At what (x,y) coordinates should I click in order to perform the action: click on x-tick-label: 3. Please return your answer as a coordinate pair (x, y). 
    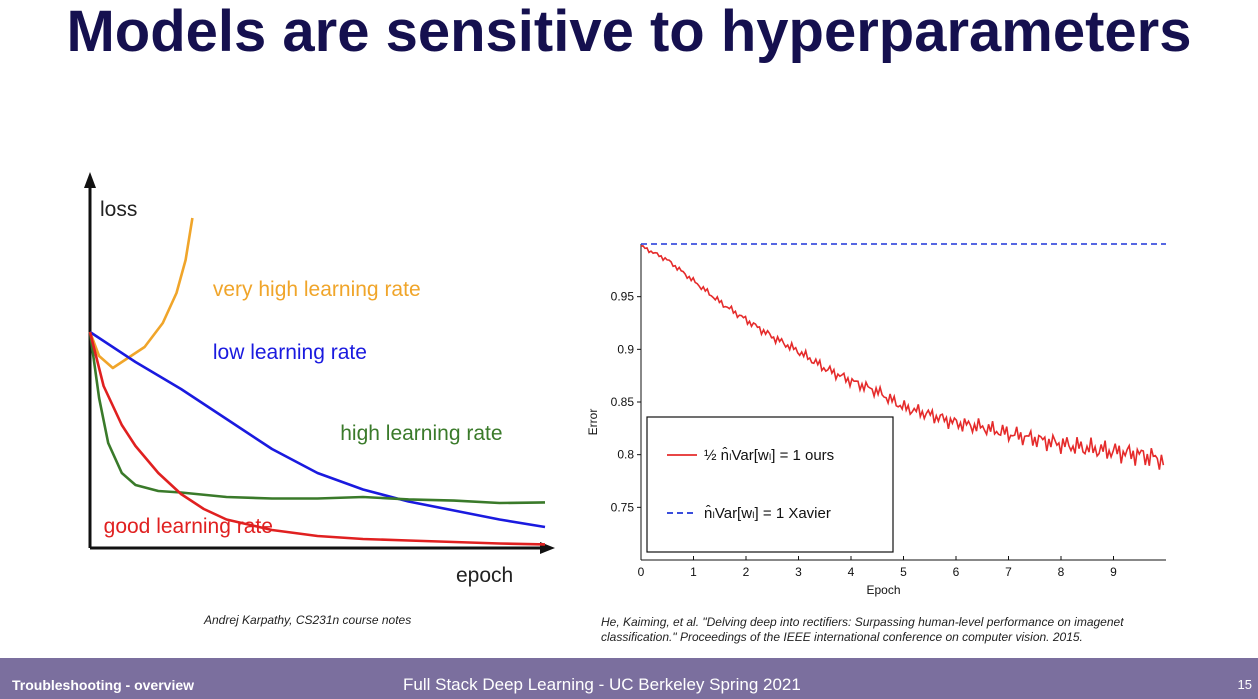
    Looking at the image, I should click on (798, 572).